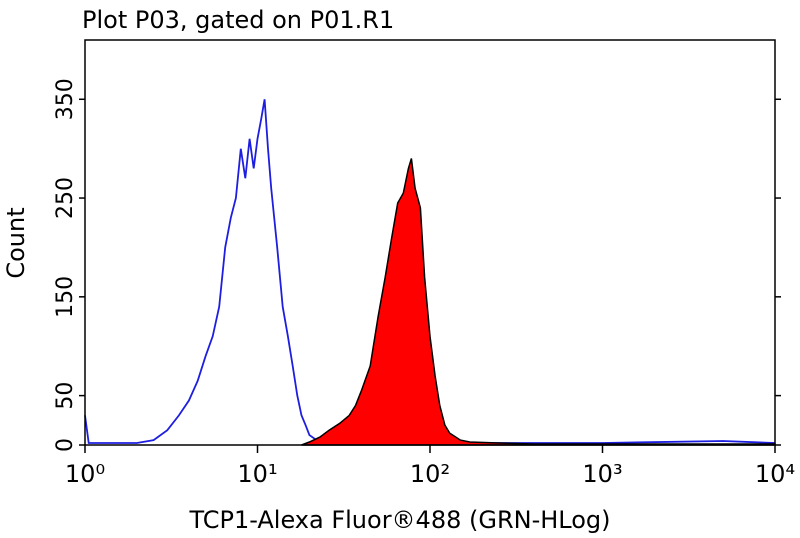 The width and height of the screenshot is (800, 538). Describe the element at coordinates (775, 474) in the screenshot. I see `x-tick-label: 10⁴` at that location.